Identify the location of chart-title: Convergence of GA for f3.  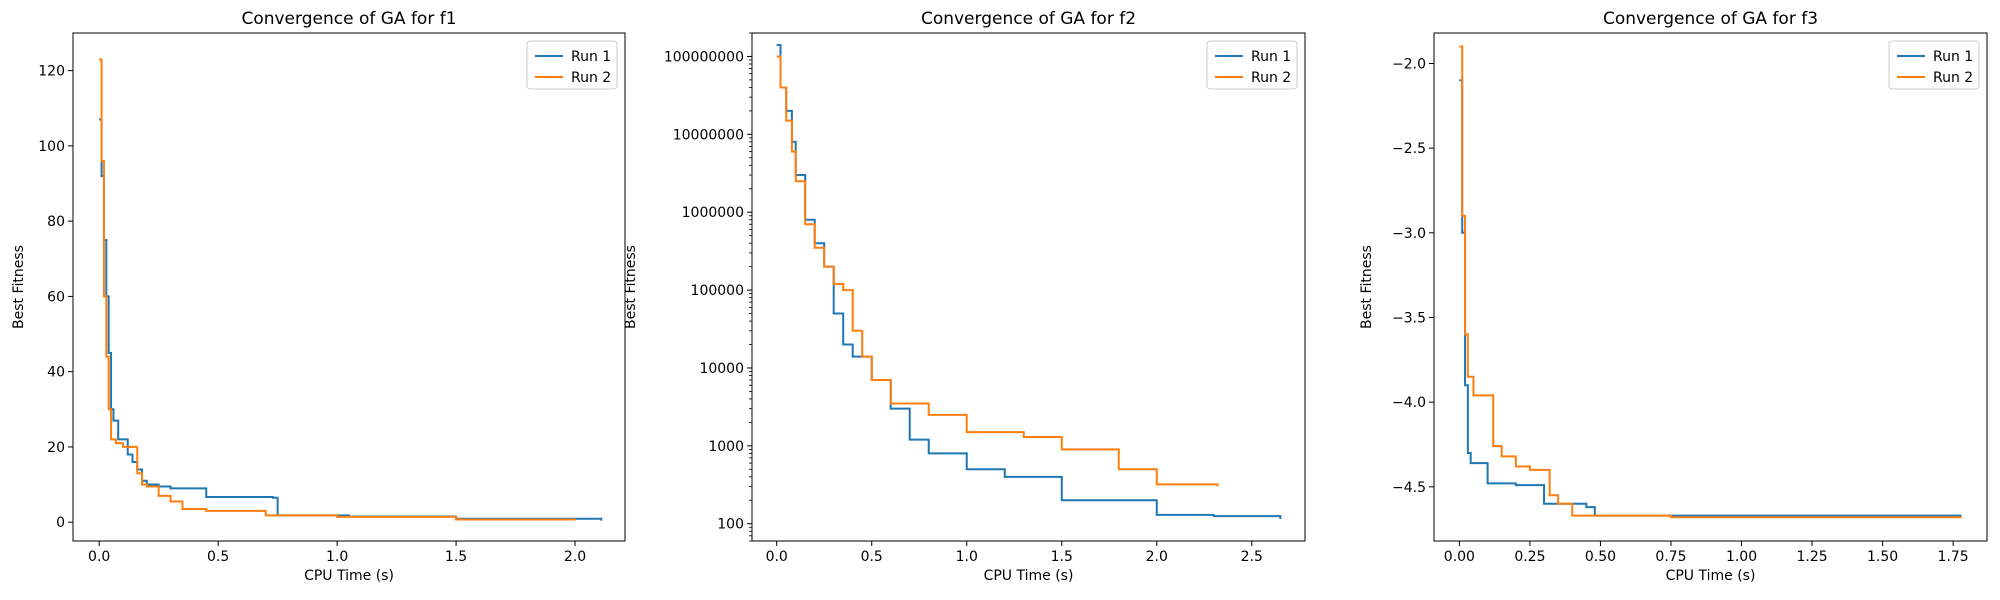
(1710, 19).